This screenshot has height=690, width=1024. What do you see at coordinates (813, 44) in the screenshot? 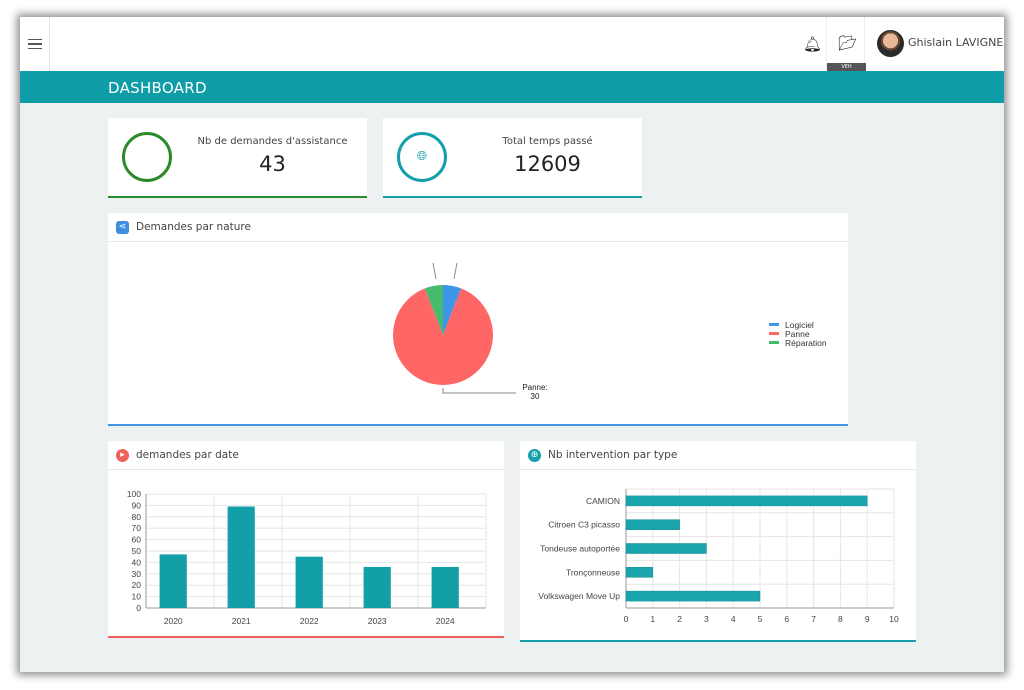
I see `bell-icon: 🔔︎` at bounding box center [813, 44].